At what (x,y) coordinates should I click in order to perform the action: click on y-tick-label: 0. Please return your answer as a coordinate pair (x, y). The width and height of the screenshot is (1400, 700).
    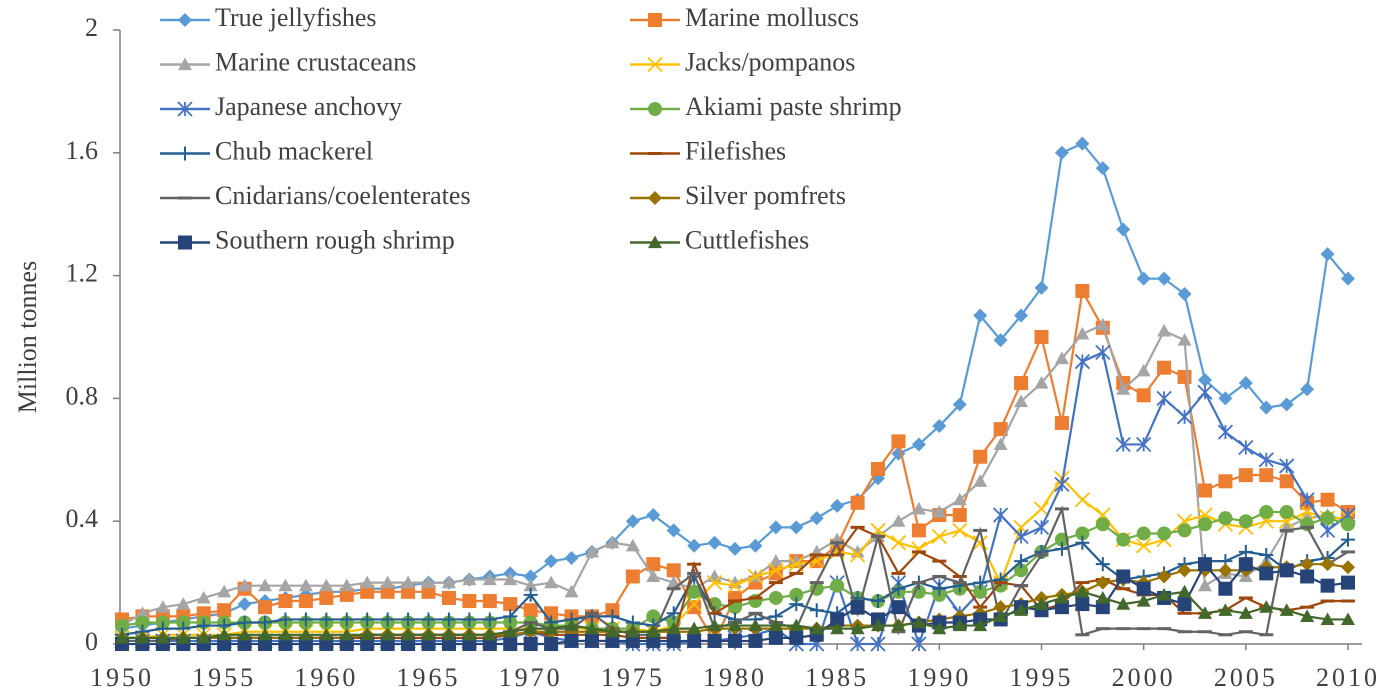
    Looking at the image, I should click on (91, 641).